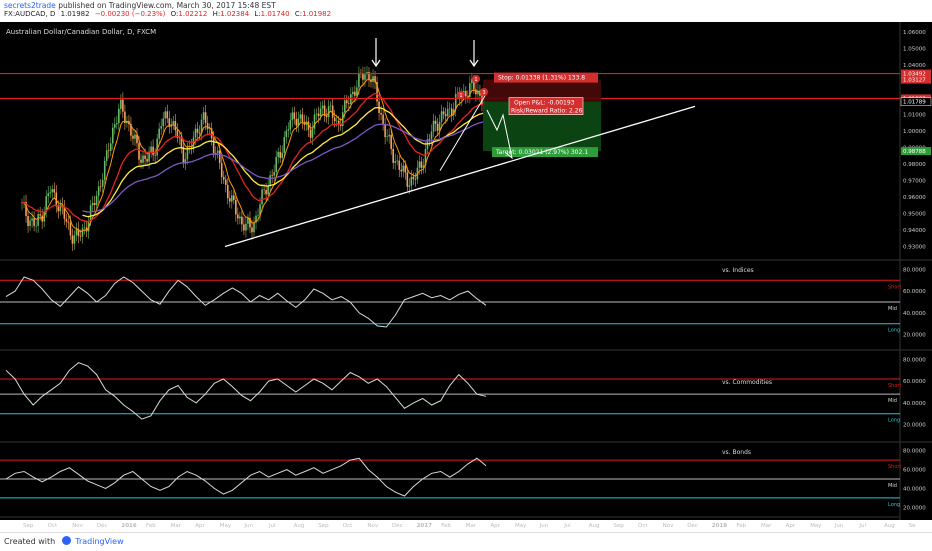 The height and width of the screenshot is (551, 932). What do you see at coordinates (299, 526) in the screenshot?
I see `x-tick-label: Aug` at bounding box center [299, 526].